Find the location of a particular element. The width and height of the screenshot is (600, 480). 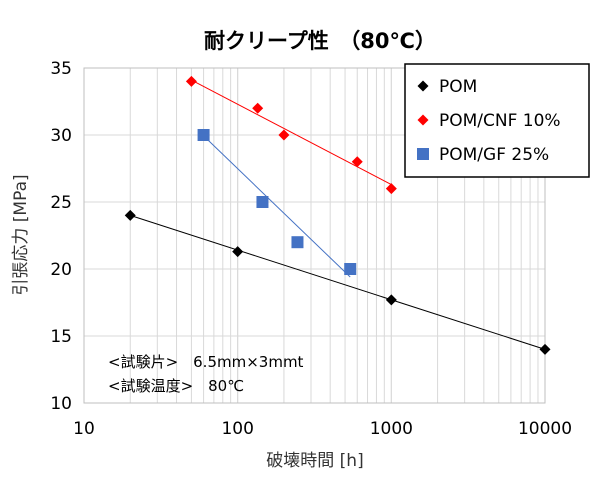

annotation-specimen: <試験片> 6.5mm×3mmt is located at coordinates (206, 362).